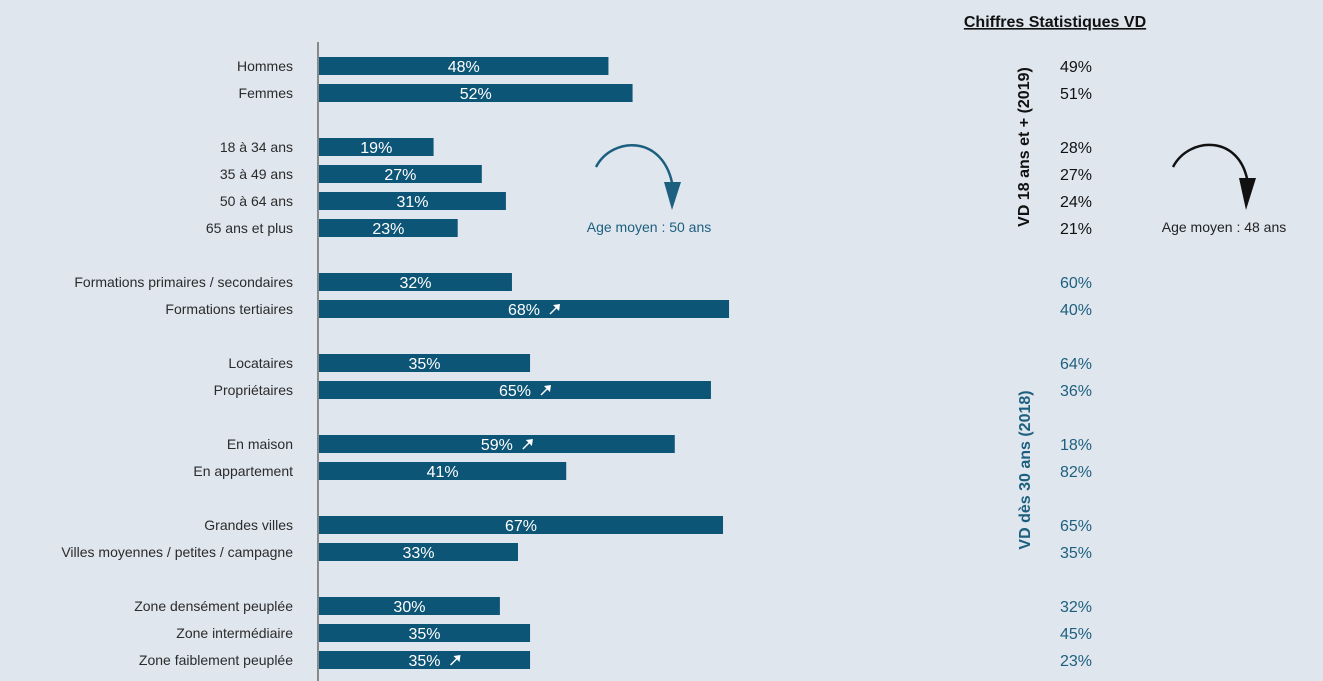 Image resolution: width=1323 pixels, height=681 pixels. Describe the element at coordinates (1076, 607) in the screenshot. I see `stat-value: 32%` at that location.